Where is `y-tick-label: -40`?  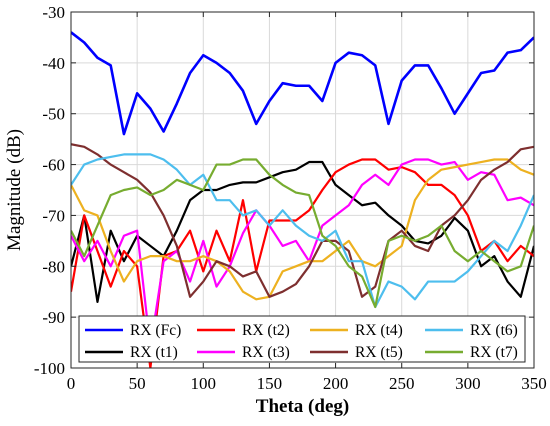 y-tick-label: -40 is located at coordinates (53, 63).